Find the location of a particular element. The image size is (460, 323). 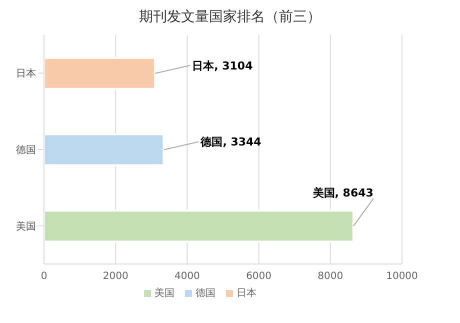

x-tick-label: 6000 is located at coordinates (259, 276).